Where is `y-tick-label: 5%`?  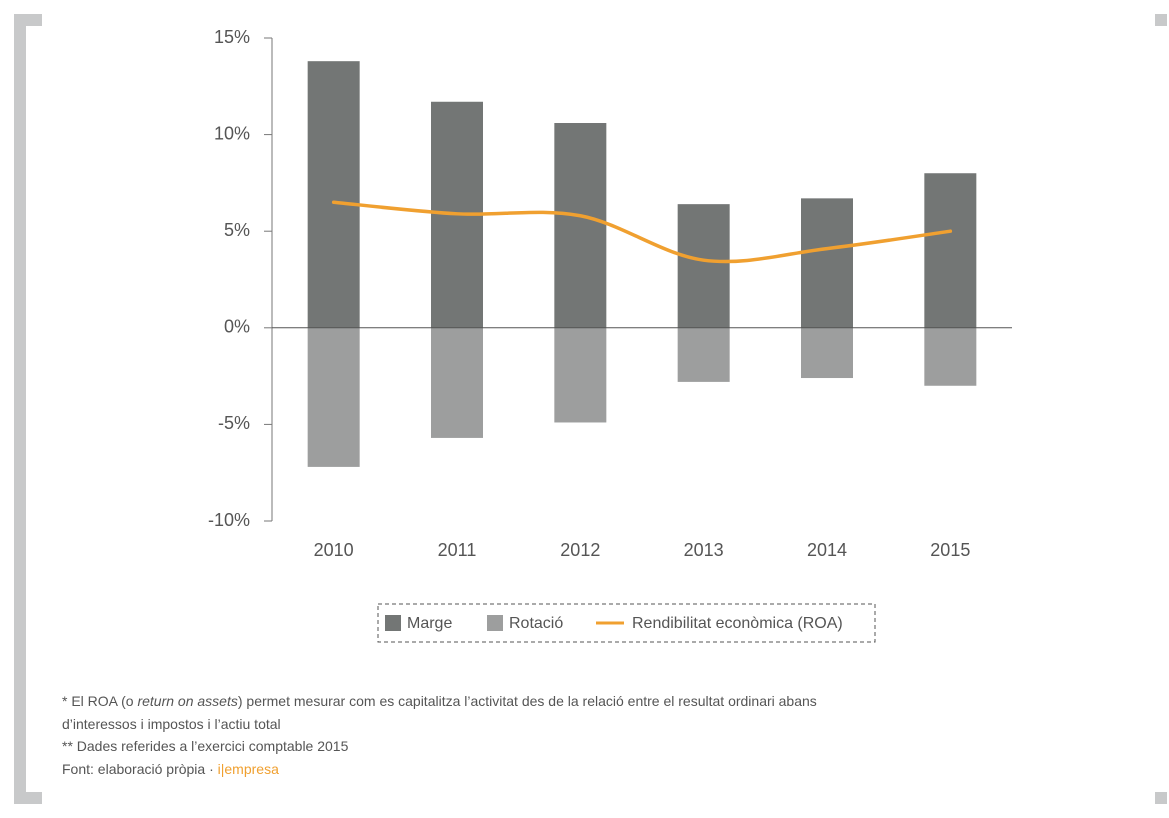 y-tick-label: 5% is located at coordinates (237, 230).